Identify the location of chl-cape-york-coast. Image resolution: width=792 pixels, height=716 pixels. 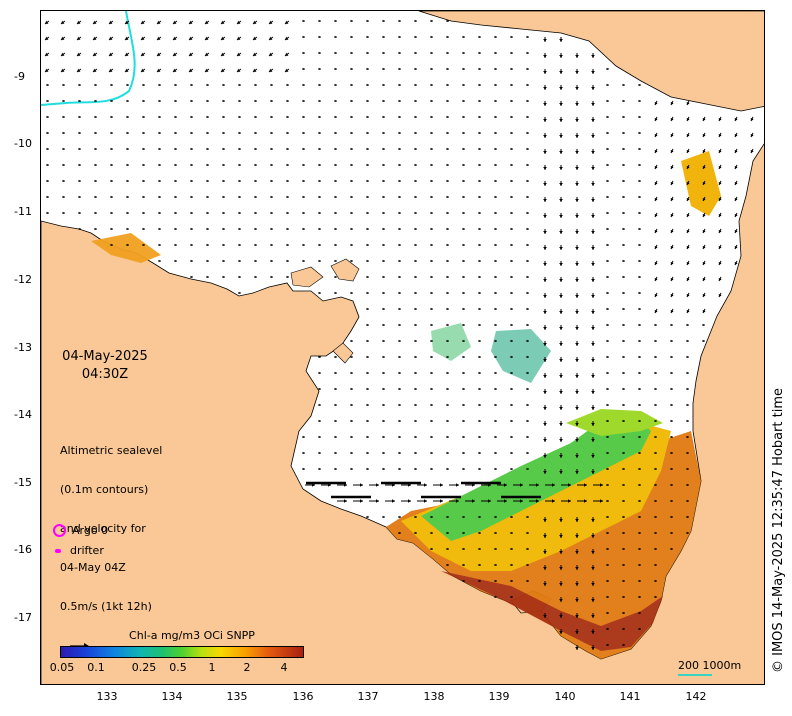
(701, 183).